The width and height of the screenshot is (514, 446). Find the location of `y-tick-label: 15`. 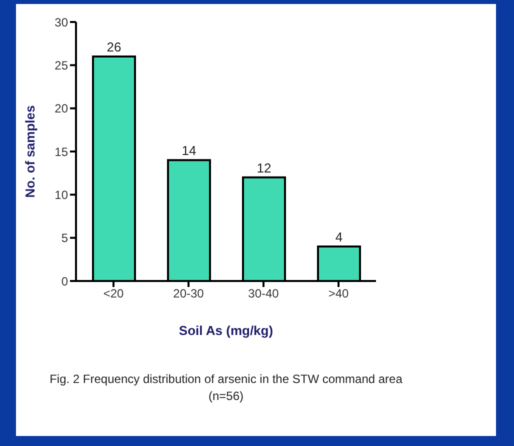

y-tick-label: 15 is located at coordinates (61, 151).